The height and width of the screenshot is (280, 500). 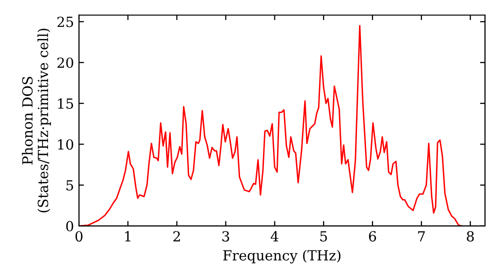 I want to click on y-tick-label: 20, so click(x=65, y=62).